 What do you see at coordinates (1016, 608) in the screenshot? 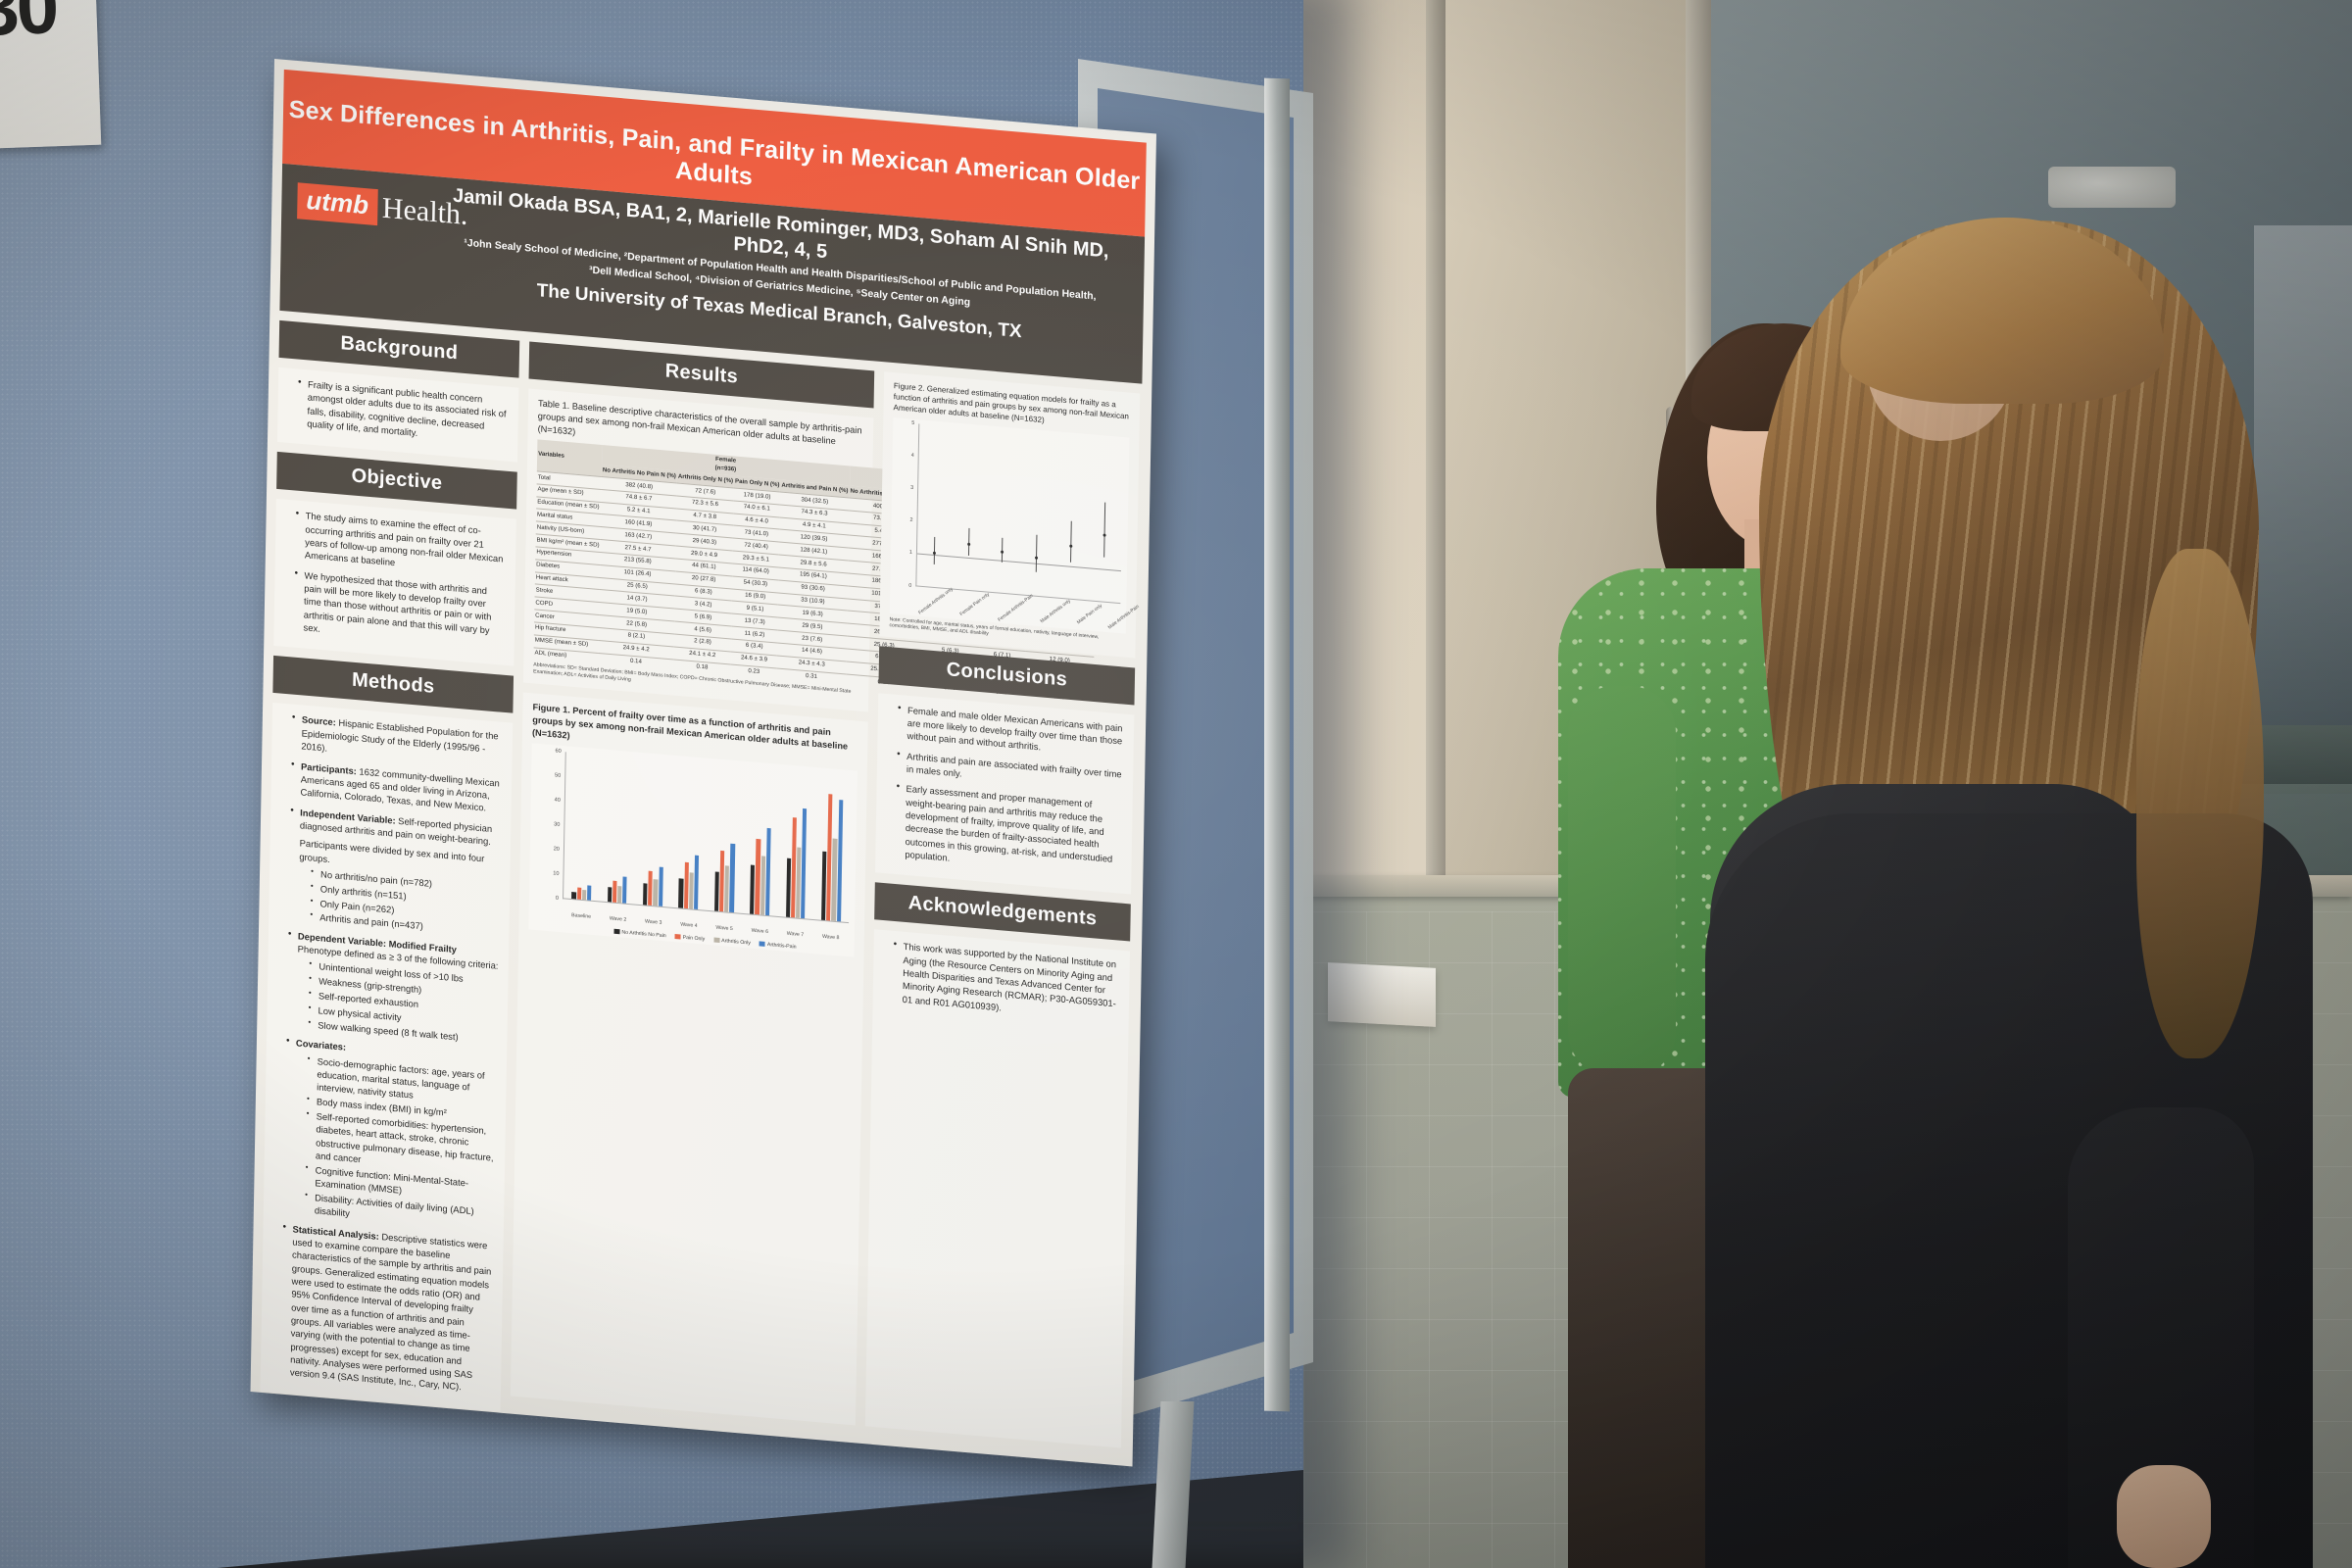
I see `figure2-x-tick-label: Female Arthritis-Pain` at bounding box center [1016, 608].